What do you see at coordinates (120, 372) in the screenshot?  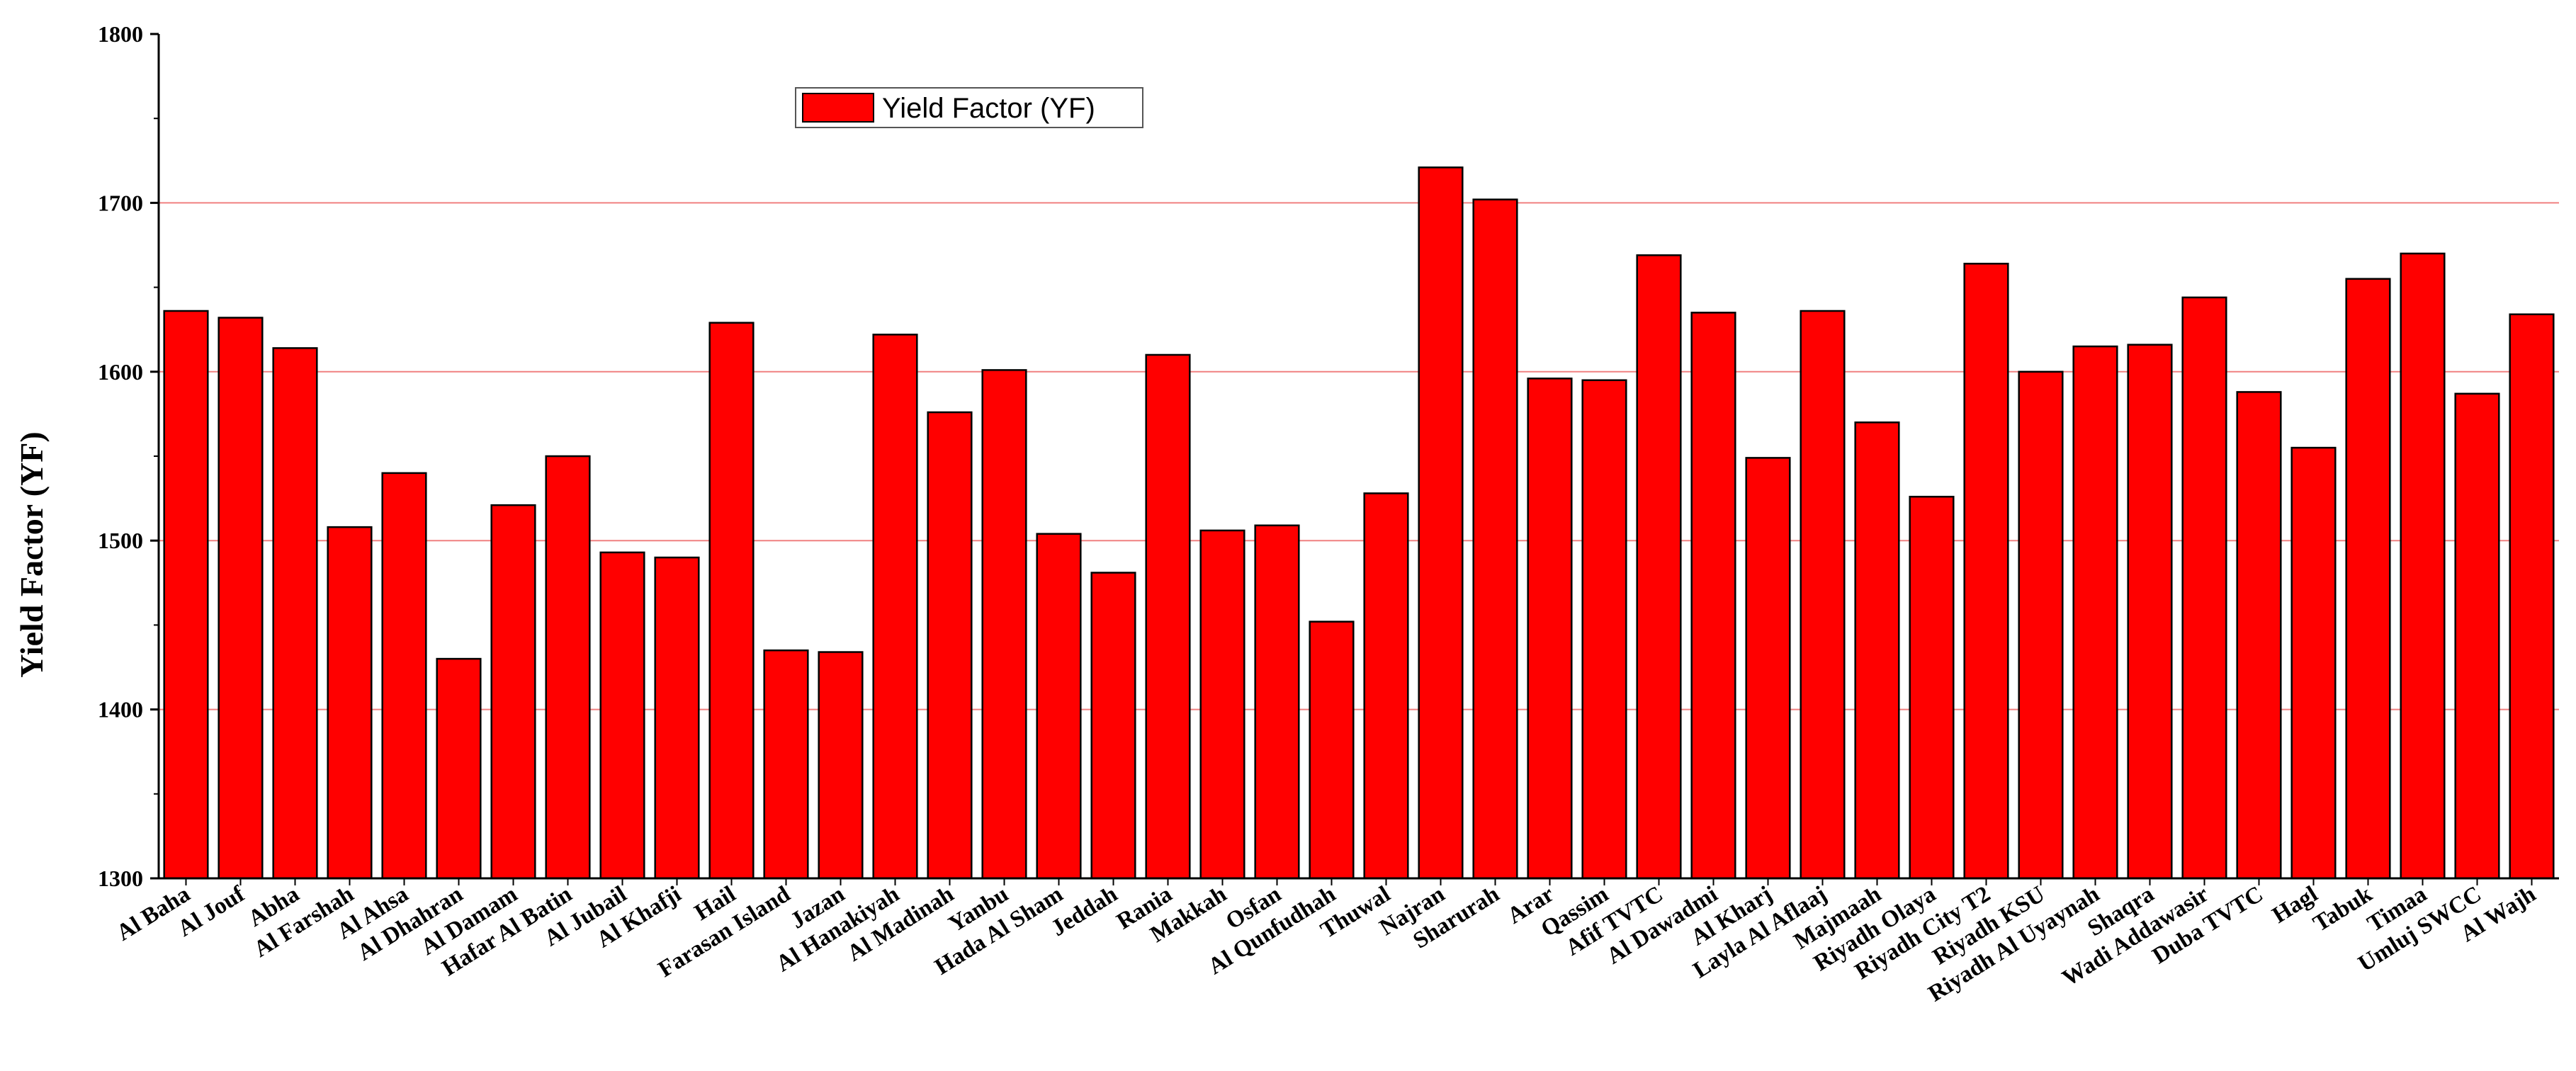 I see `y-tick-label: 1600` at bounding box center [120, 372].